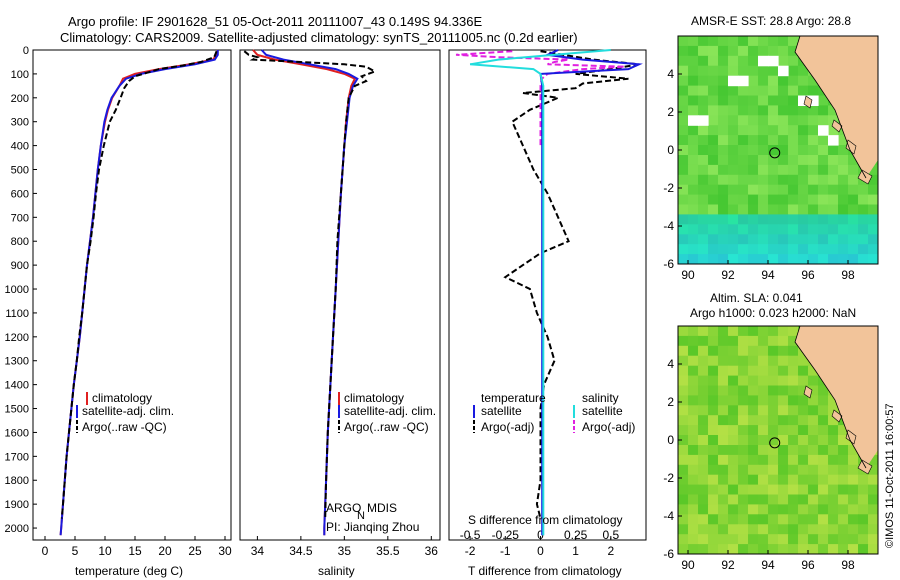  What do you see at coordinates (836, 397) in the screenshot?
I see `sumatra-landmass` at bounding box center [836, 397].